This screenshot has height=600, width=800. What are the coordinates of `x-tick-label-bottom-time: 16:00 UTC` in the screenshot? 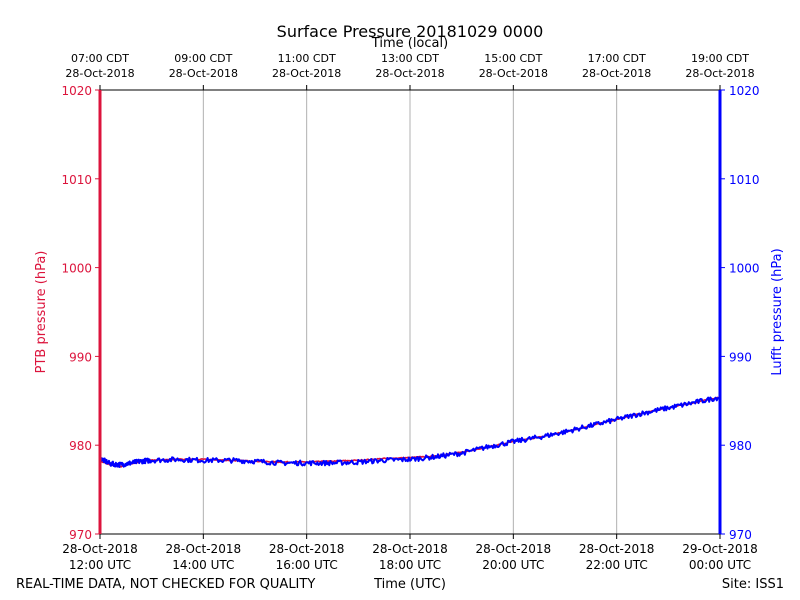 It's located at (307, 565).